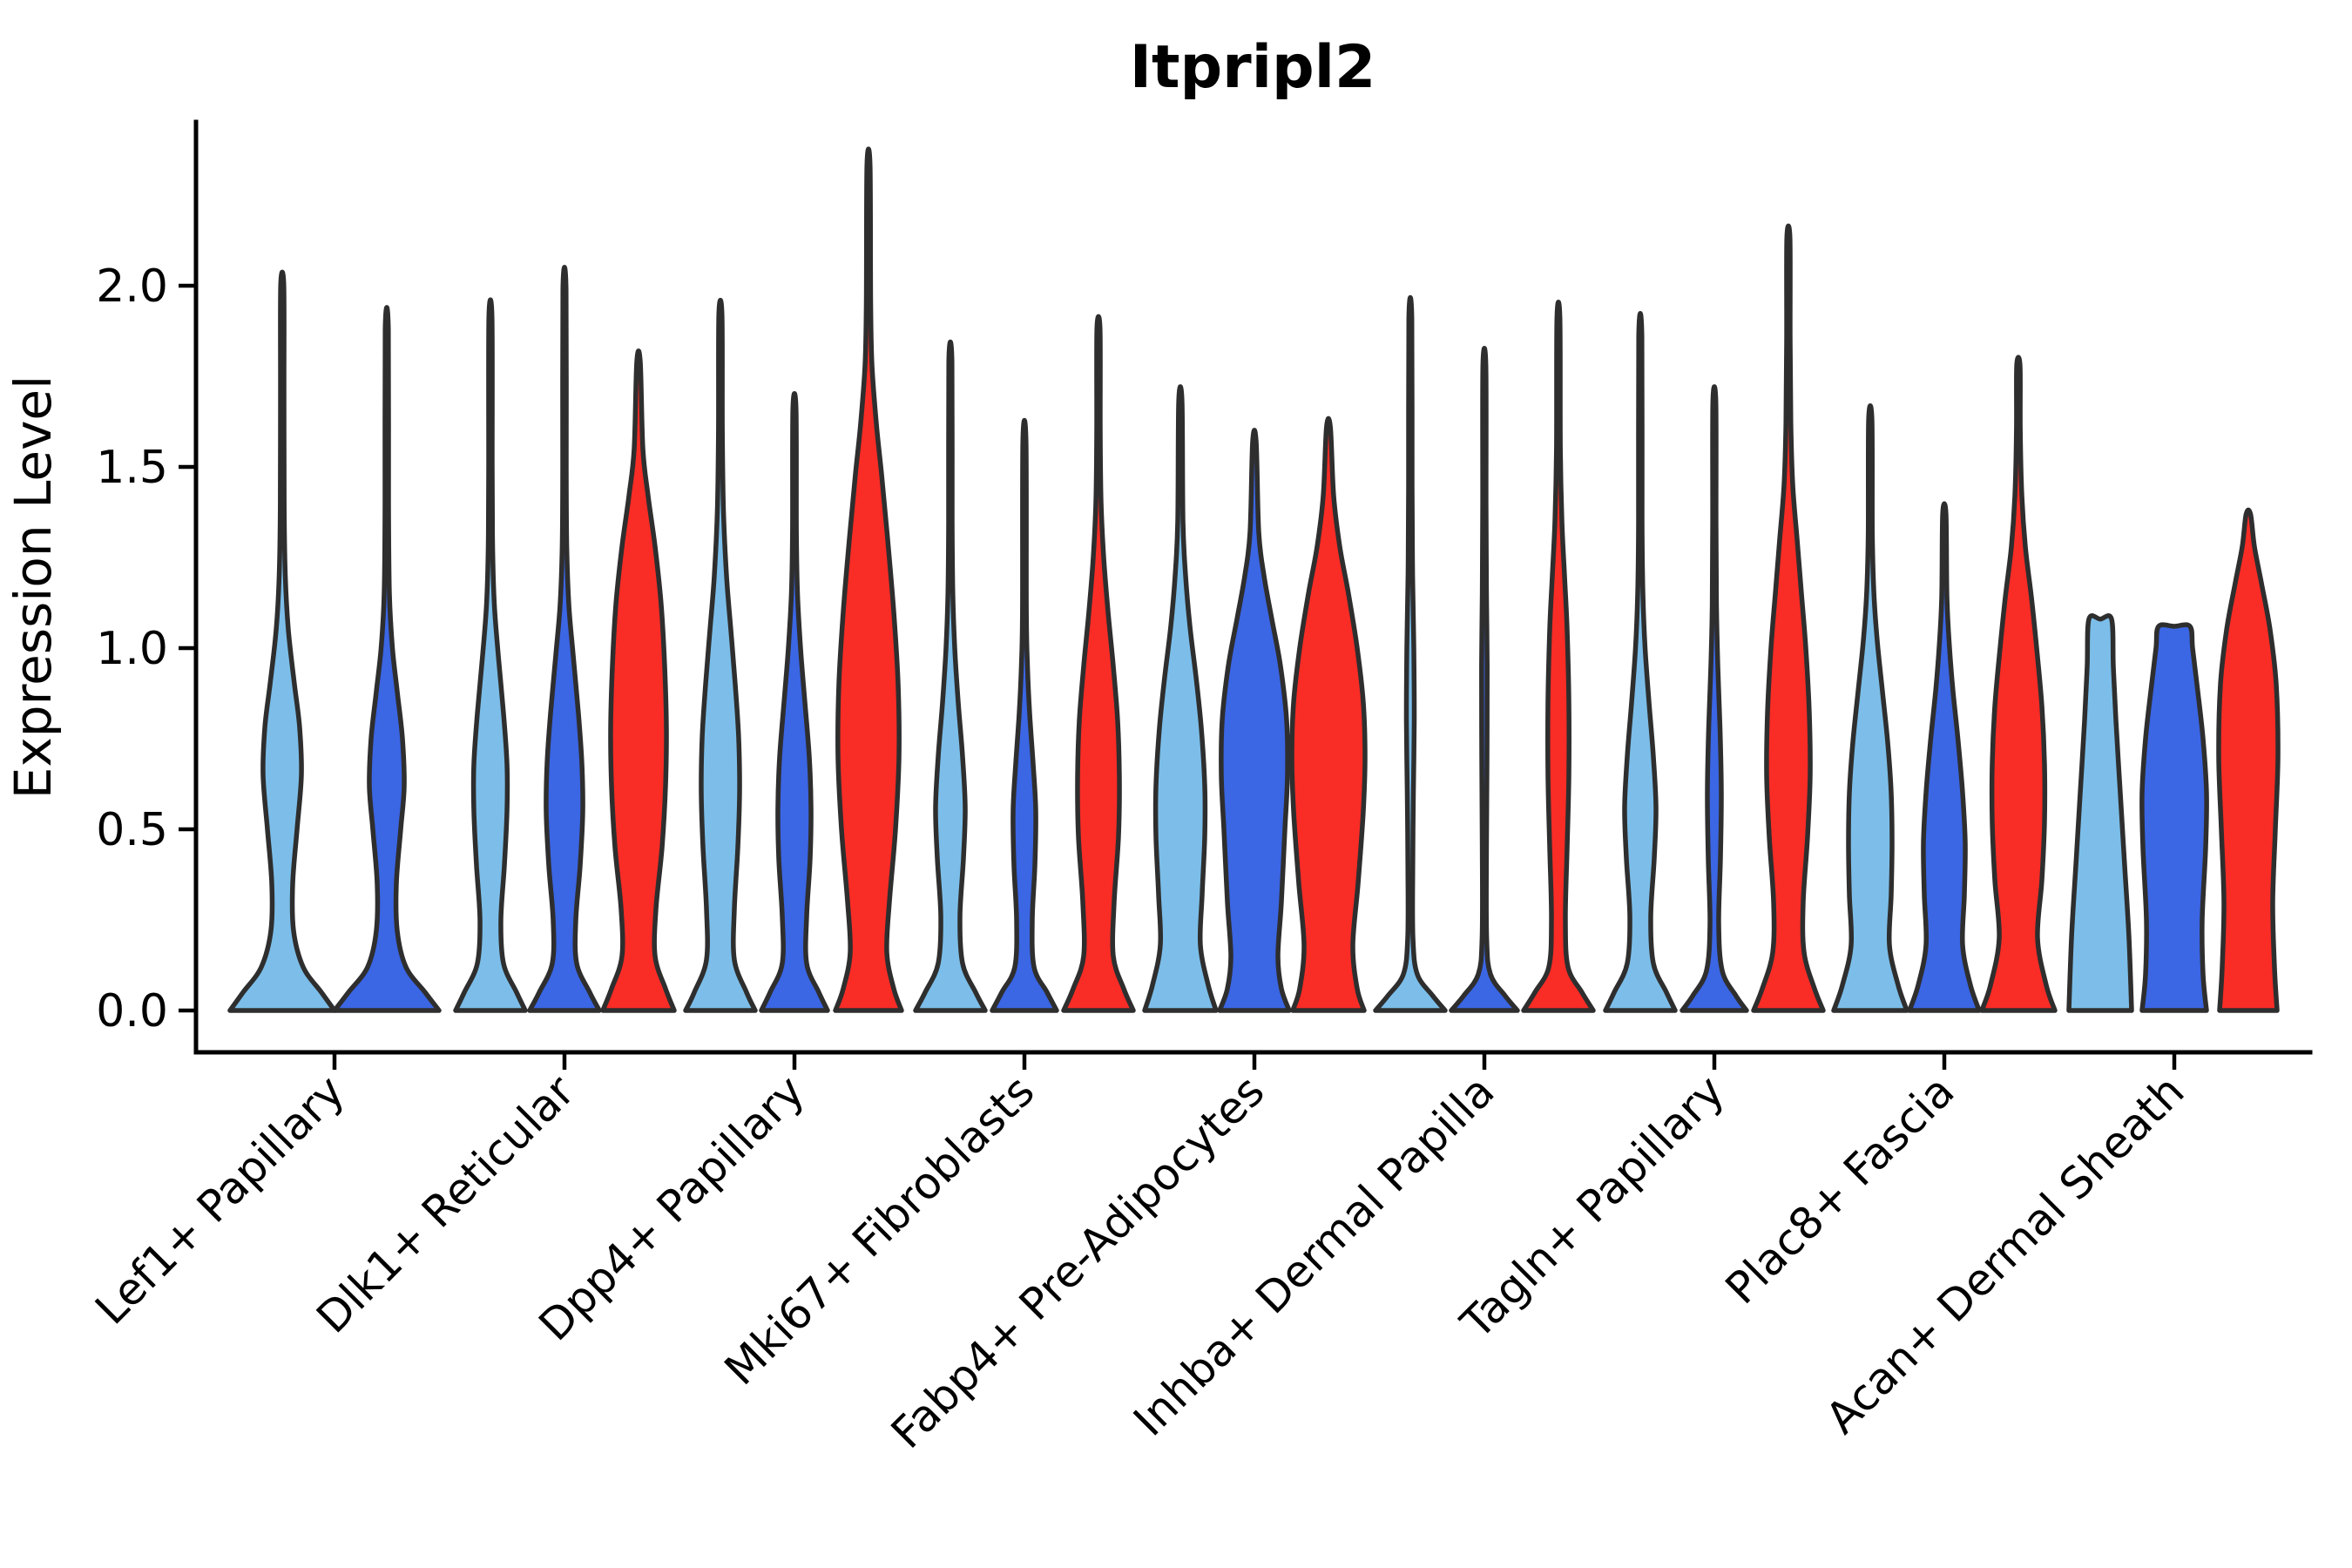 The height and width of the screenshot is (1568, 2352). What do you see at coordinates (132, 287) in the screenshot?
I see `y-tick-label: 2.0` at bounding box center [132, 287].